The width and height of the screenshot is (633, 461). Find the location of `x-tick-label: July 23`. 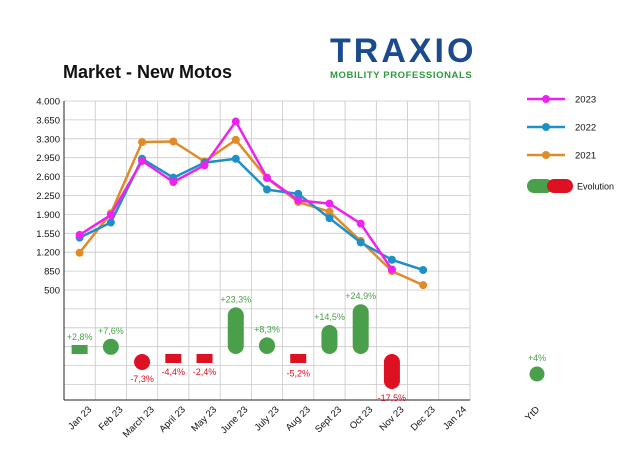

x-tick-label: July 23 is located at coordinates (267, 418).